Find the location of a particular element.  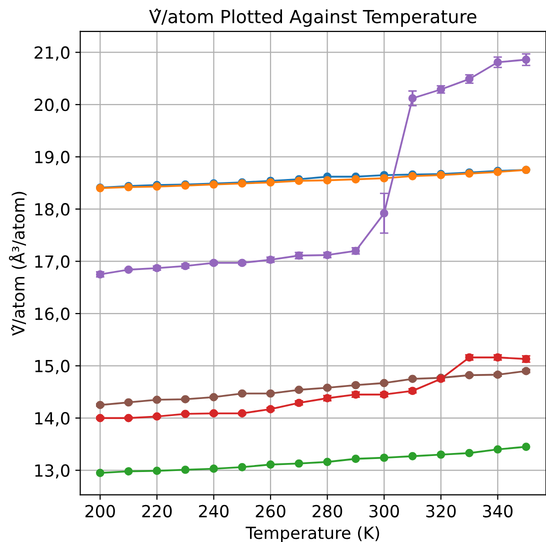

x-tick-label: 220 is located at coordinates (157, 511).